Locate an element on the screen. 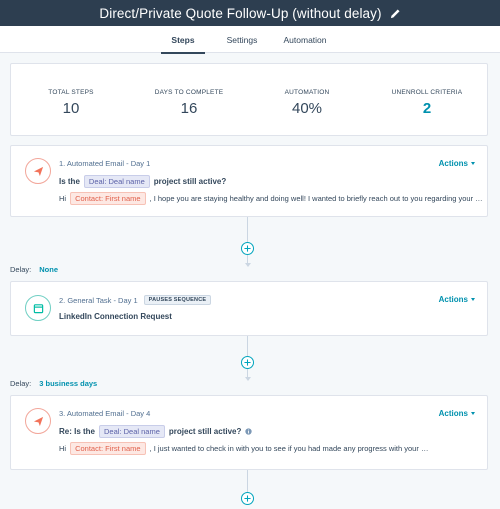 Image resolution: width=500 pixels, height=509 pixels. step-title-text: 2. General Task - Day 1 is located at coordinates (98, 300).